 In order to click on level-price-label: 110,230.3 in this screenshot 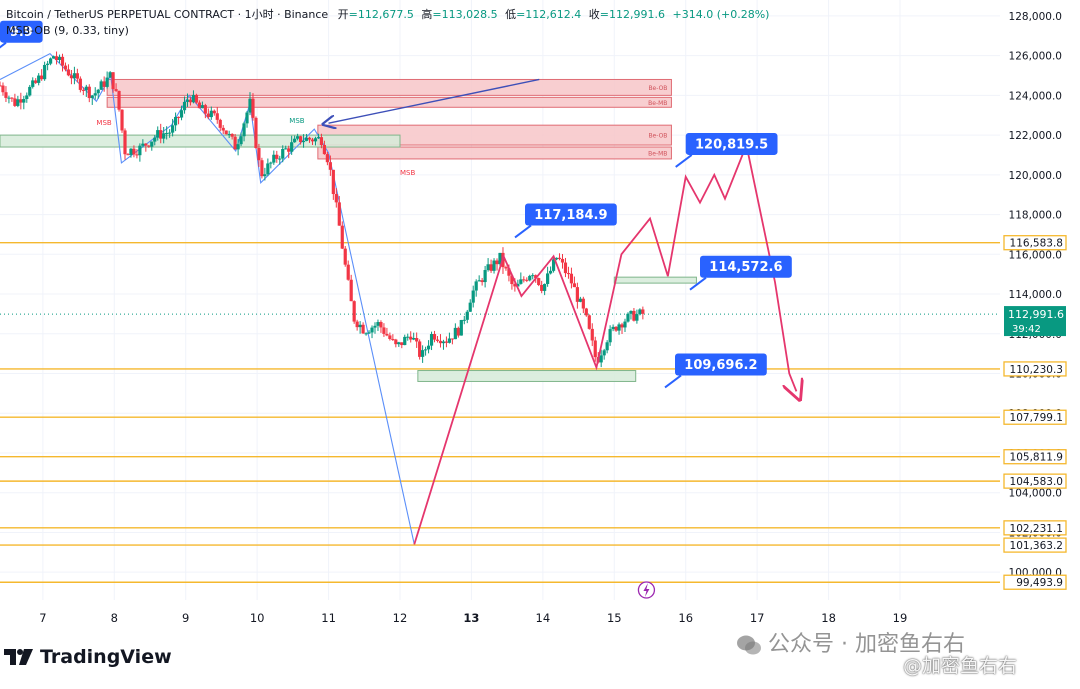, I will do `click(1036, 370)`.